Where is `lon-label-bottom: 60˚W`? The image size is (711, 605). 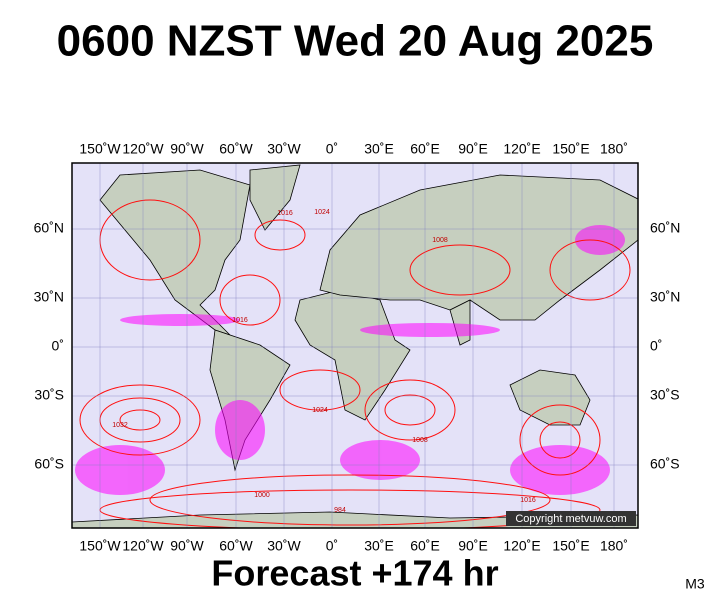
lon-label-bottom: 60˚W is located at coordinates (236, 546).